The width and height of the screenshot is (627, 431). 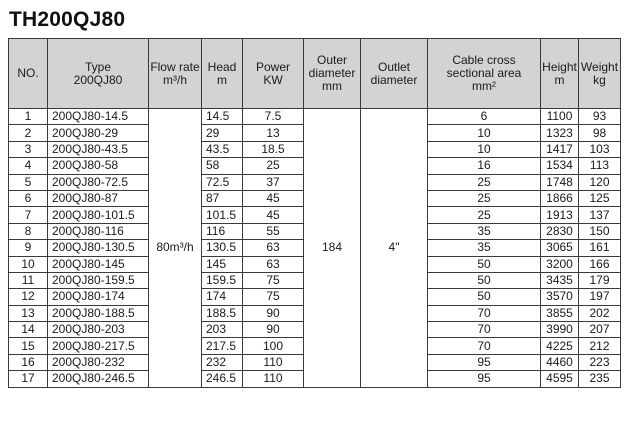 What do you see at coordinates (559, 149) in the screenshot?
I see `cell-height: 1417` at bounding box center [559, 149].